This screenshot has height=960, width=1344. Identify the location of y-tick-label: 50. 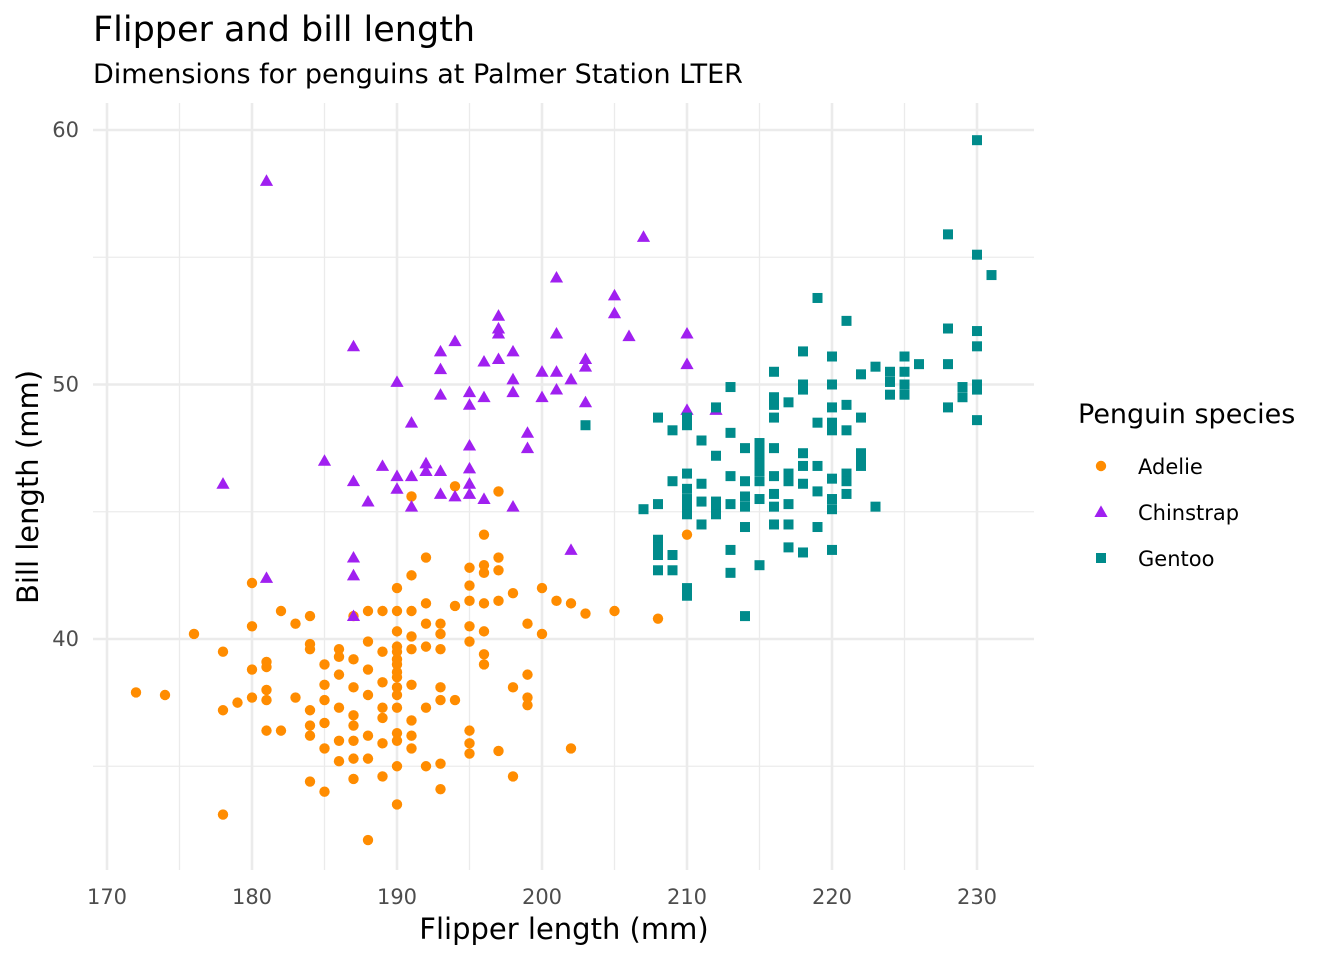
(65, 385).